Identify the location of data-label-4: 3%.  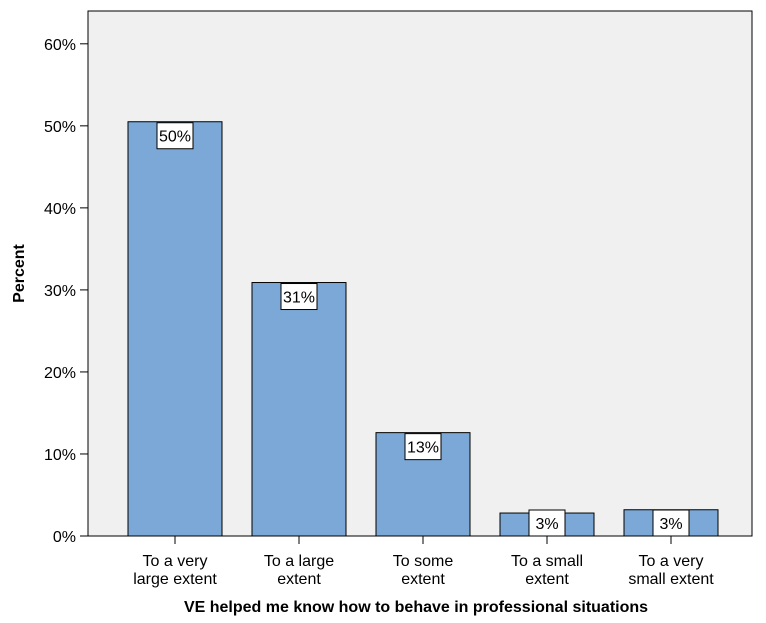
(670, 524).